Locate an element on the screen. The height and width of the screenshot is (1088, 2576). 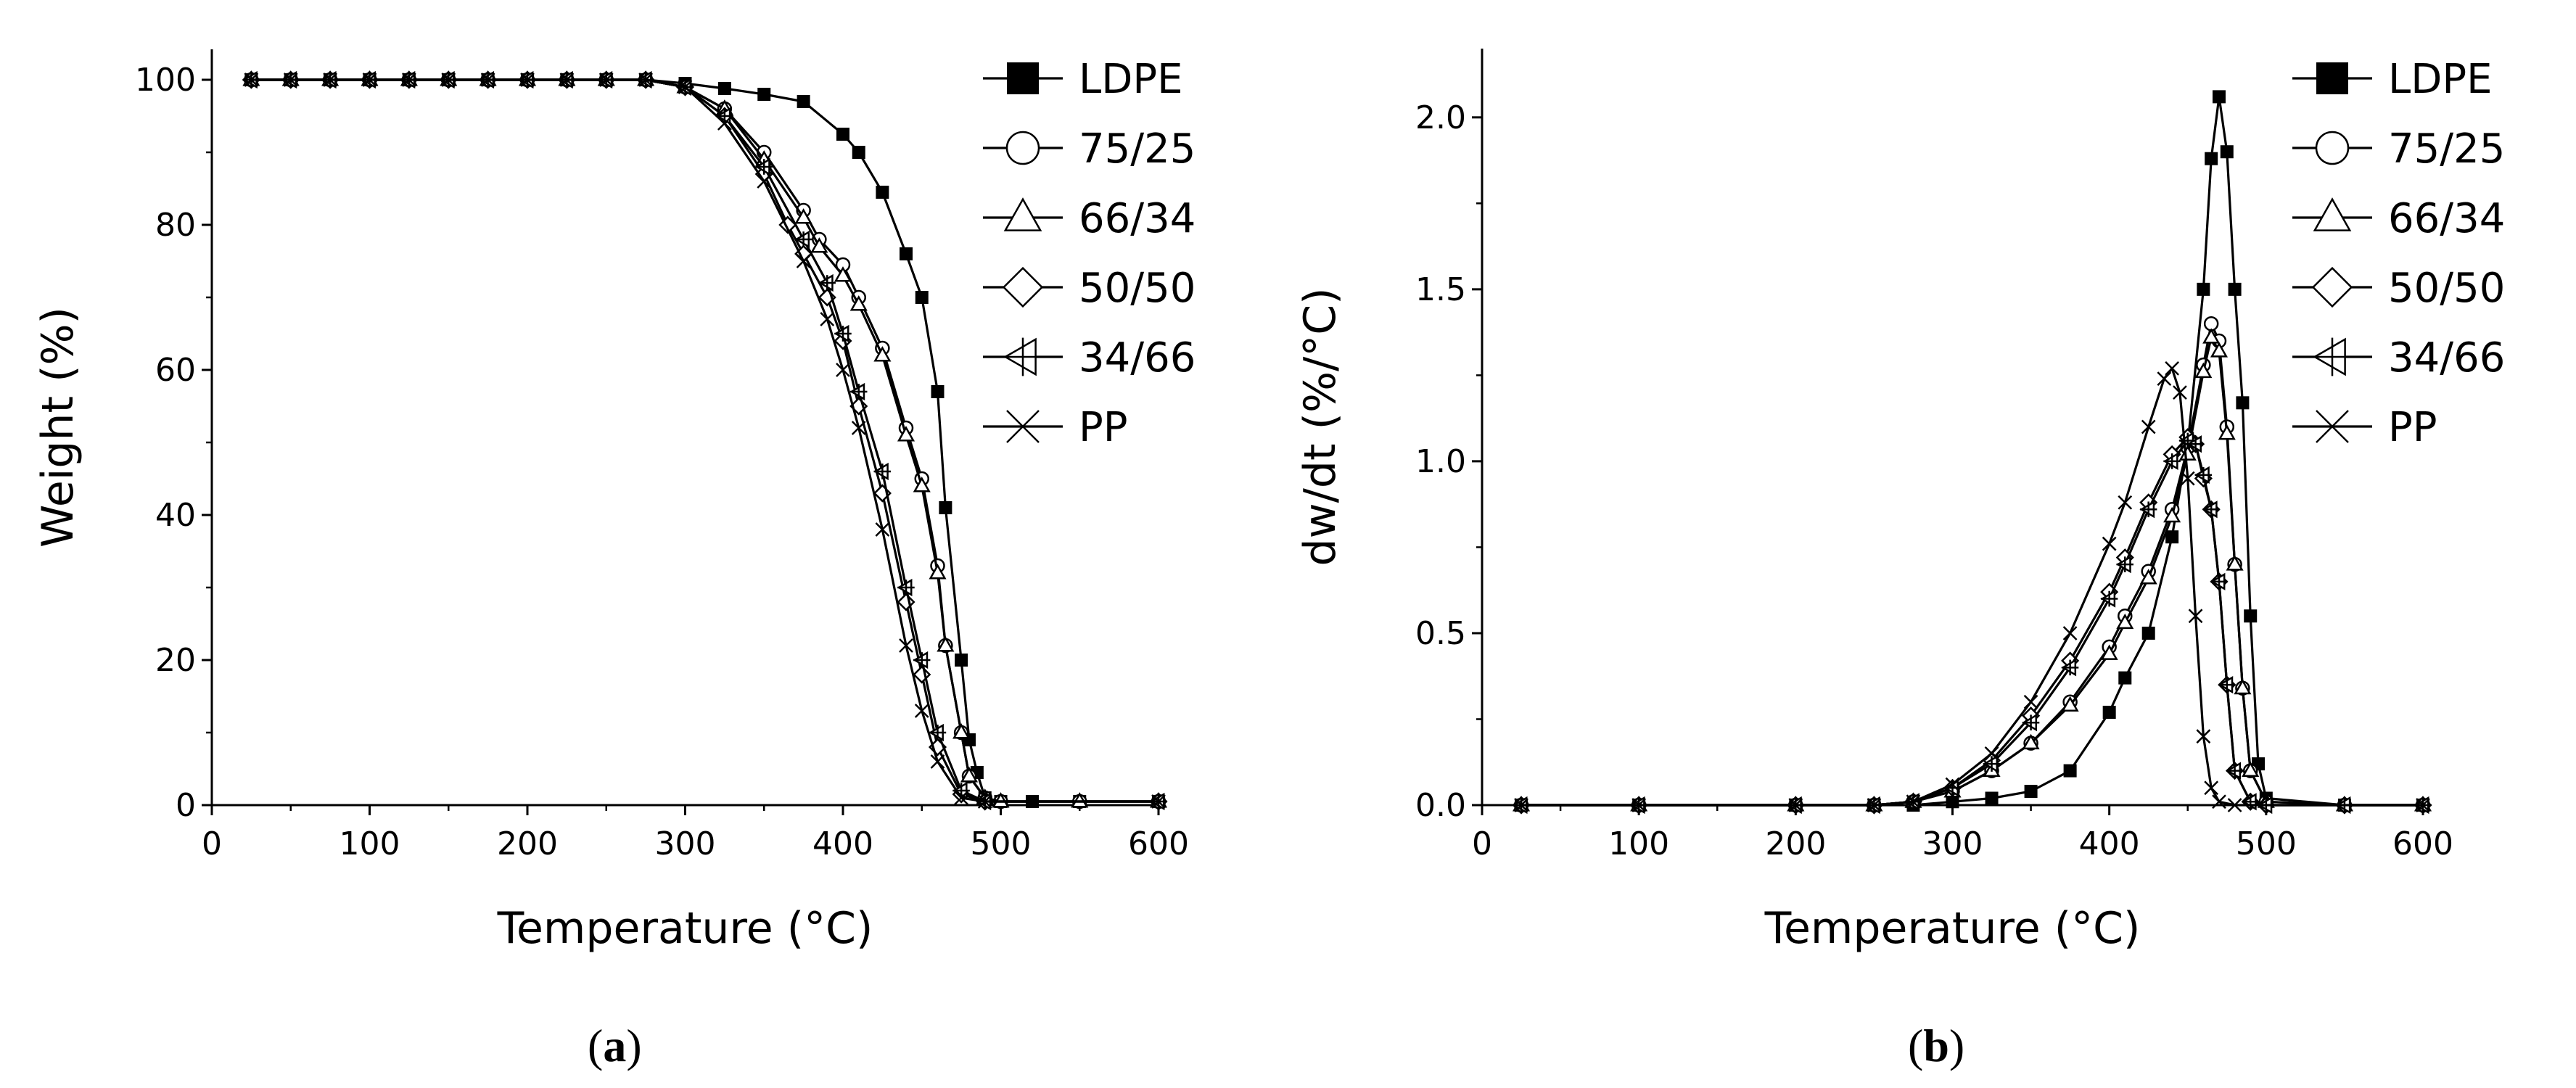
panel-a-y-tick-label: 0 is located at coordinates (186, 805).